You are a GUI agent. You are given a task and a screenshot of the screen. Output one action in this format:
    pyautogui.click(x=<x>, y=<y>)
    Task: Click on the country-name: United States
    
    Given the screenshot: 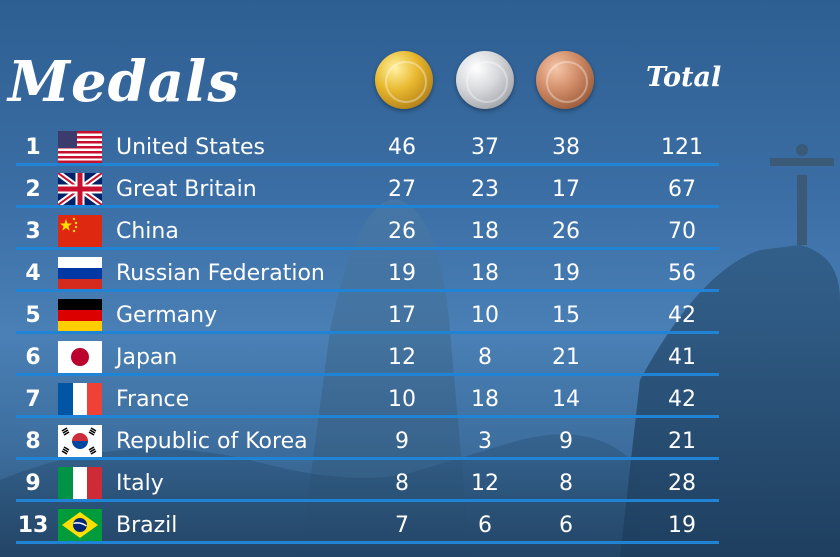 What is the action you would take?
    pyautogui.click(x=190, y=147)
    